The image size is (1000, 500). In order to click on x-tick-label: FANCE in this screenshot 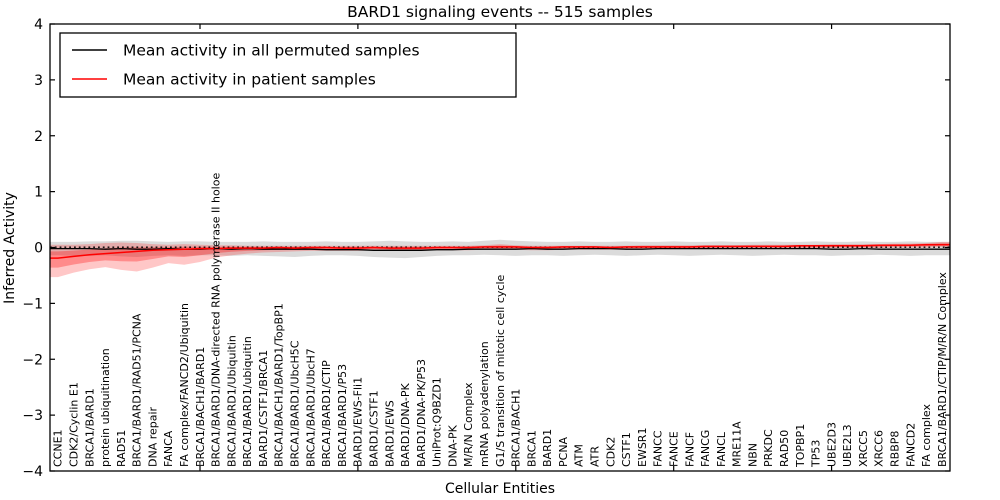, I will do `click(673, 449)`.